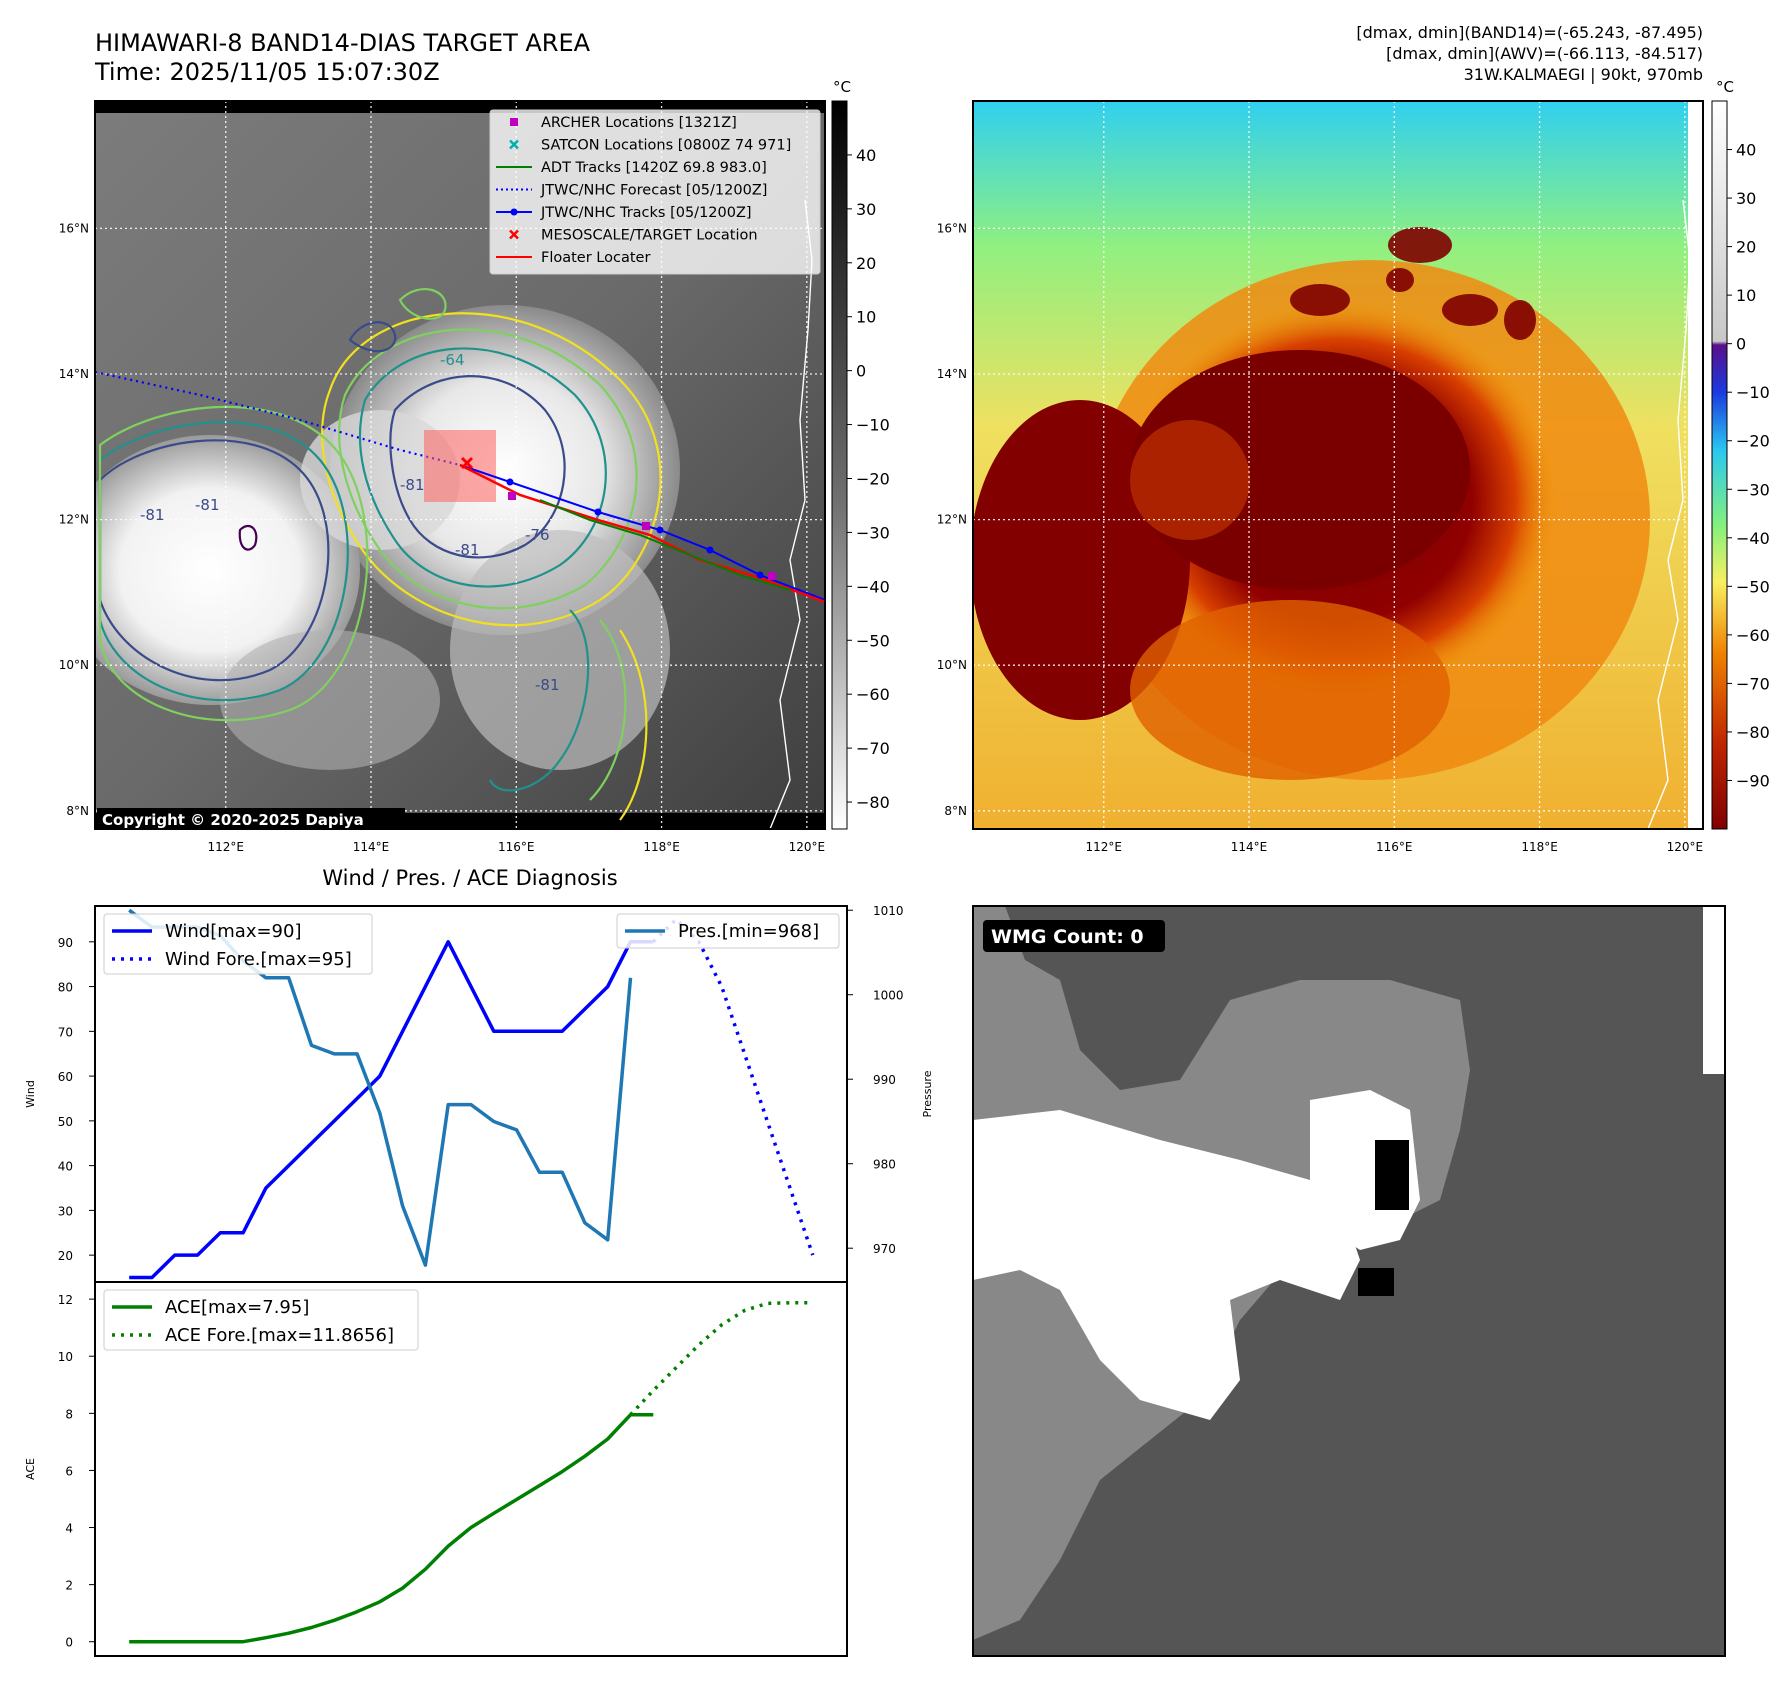 This screenshot has height=1690, width=1788. I want to click on colorbar_gray-tick-label: 0, so click(861, 371).